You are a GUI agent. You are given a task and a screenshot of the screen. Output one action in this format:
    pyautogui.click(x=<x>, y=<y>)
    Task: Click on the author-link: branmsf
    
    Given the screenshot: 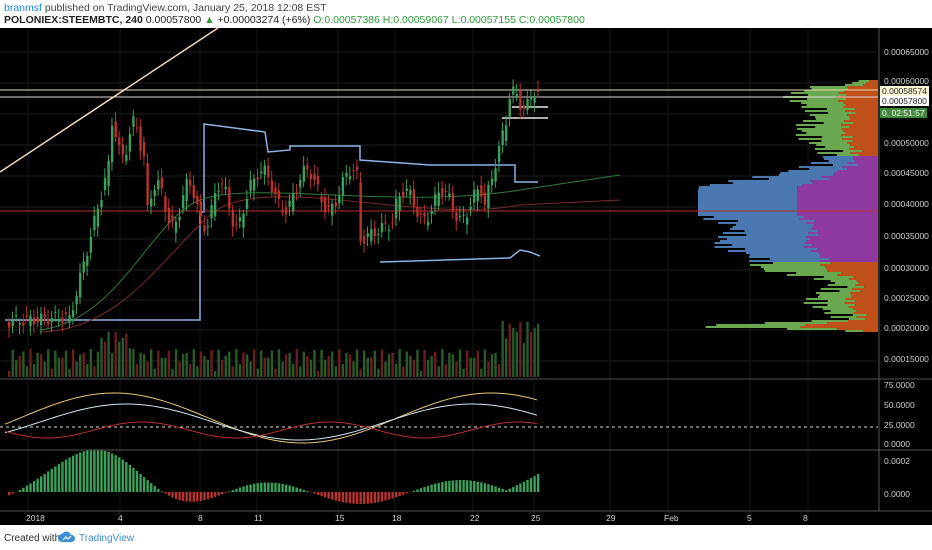 What is the action you would take?
    pyautogui.click(x=23, y=8)
    